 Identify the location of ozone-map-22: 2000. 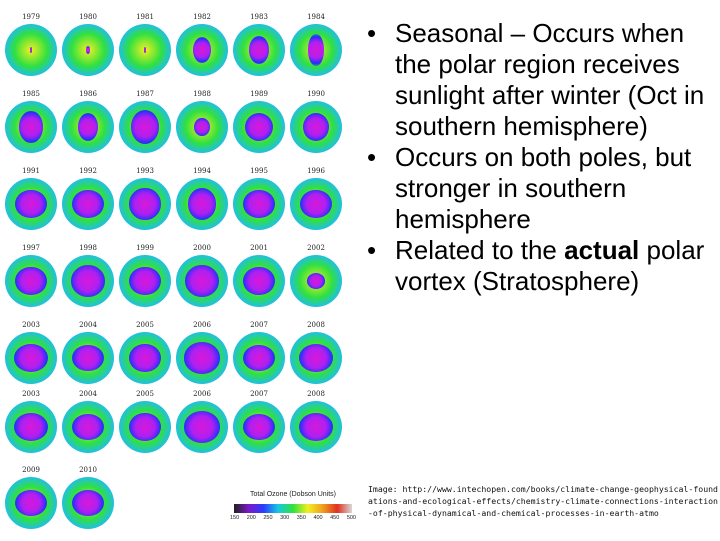
(202, 281).